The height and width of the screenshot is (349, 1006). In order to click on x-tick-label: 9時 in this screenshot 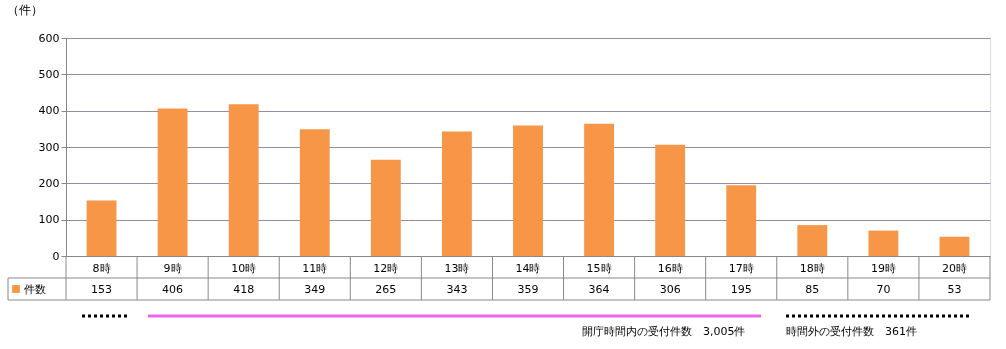, I will do `click(172, 268)`.